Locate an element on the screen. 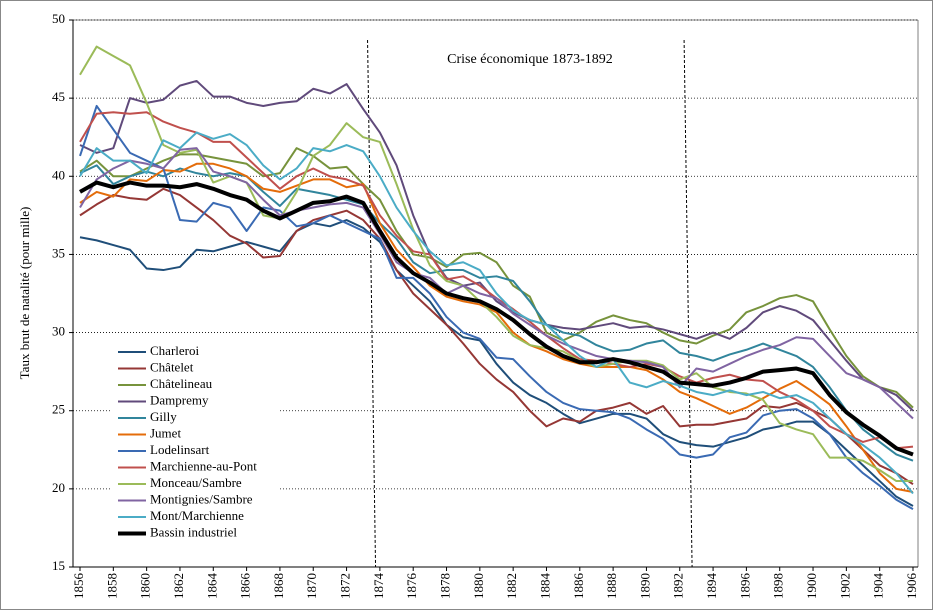 This screenshot has width=933, height=610. x-tick-label: 1872 is located at coordinates (345, 586).